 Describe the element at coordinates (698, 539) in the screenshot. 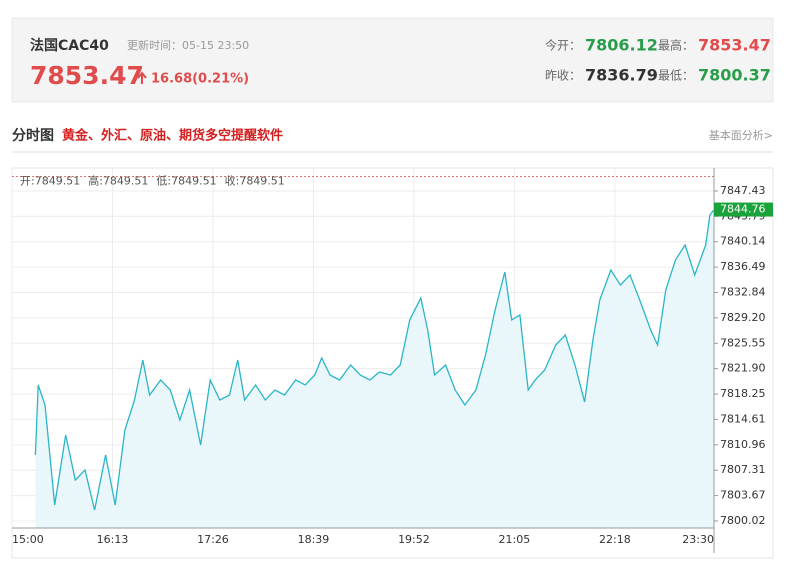

I see `x-tick-label: 23:30` at that location.